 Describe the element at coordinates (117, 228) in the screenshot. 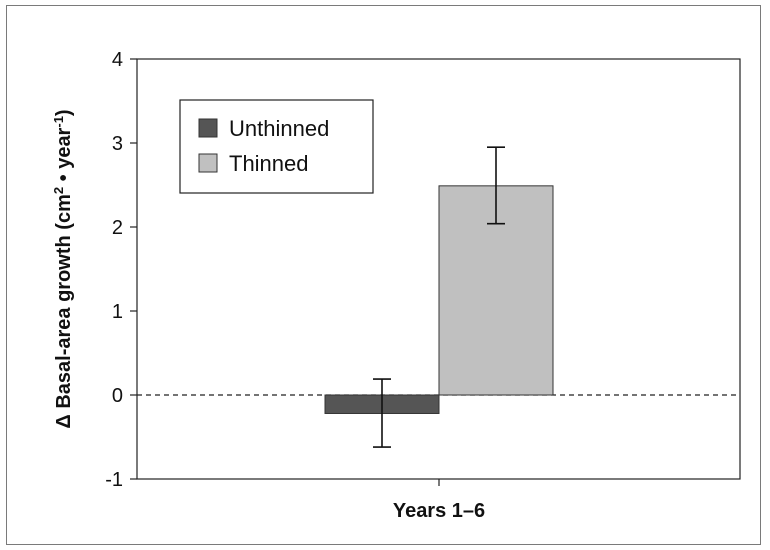

I see `y-tick-label: 2` at that location.